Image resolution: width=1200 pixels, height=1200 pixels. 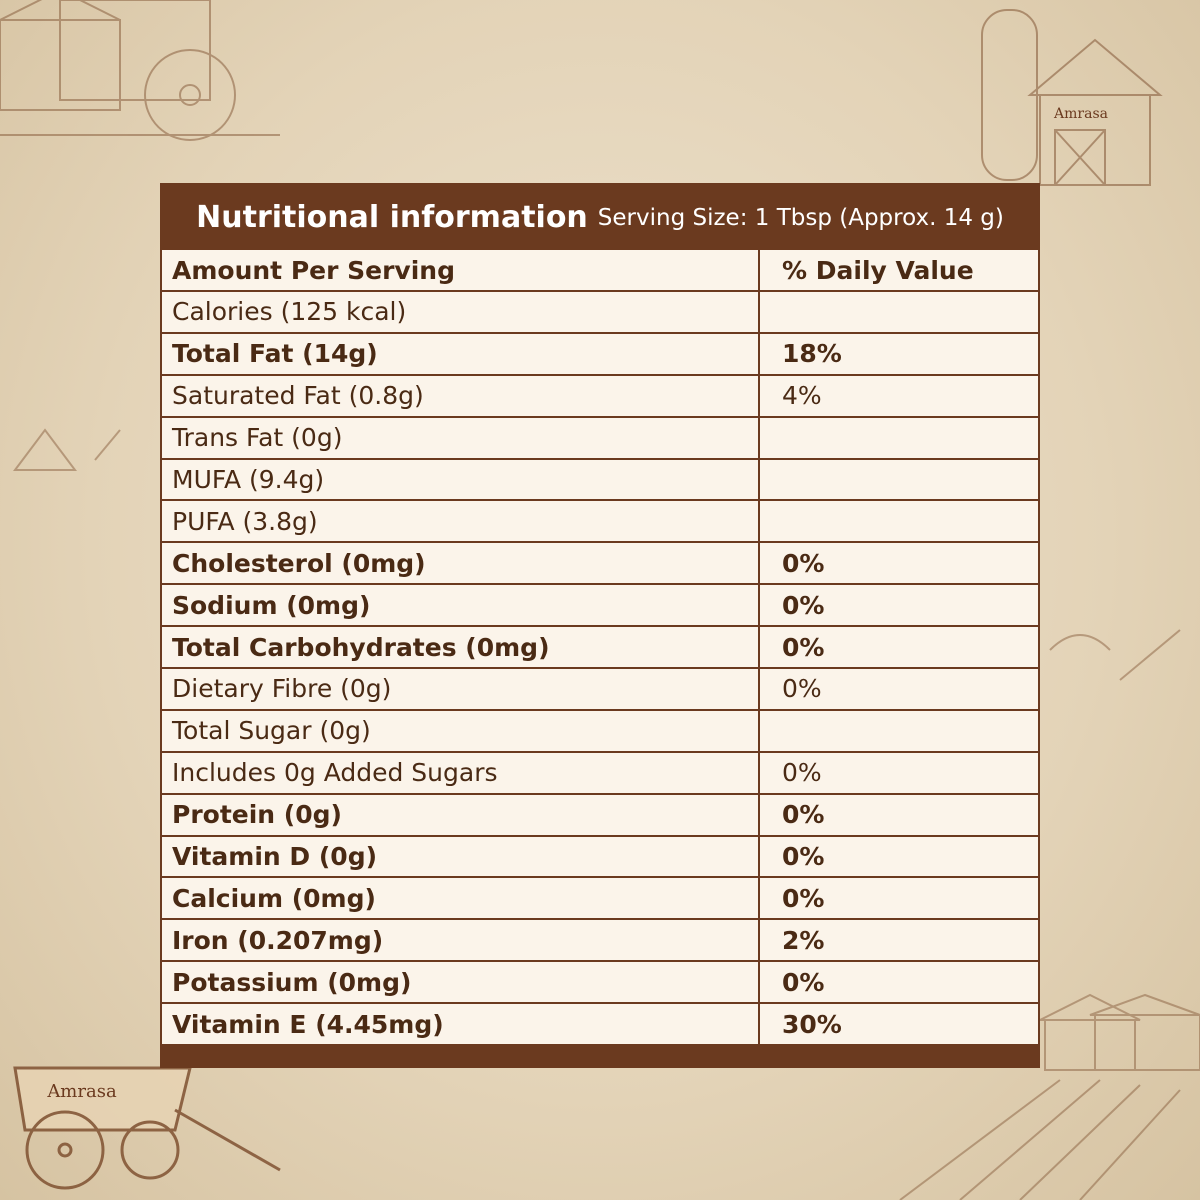 I want to click on daily-value: 18%, so click(x=812, y=354).